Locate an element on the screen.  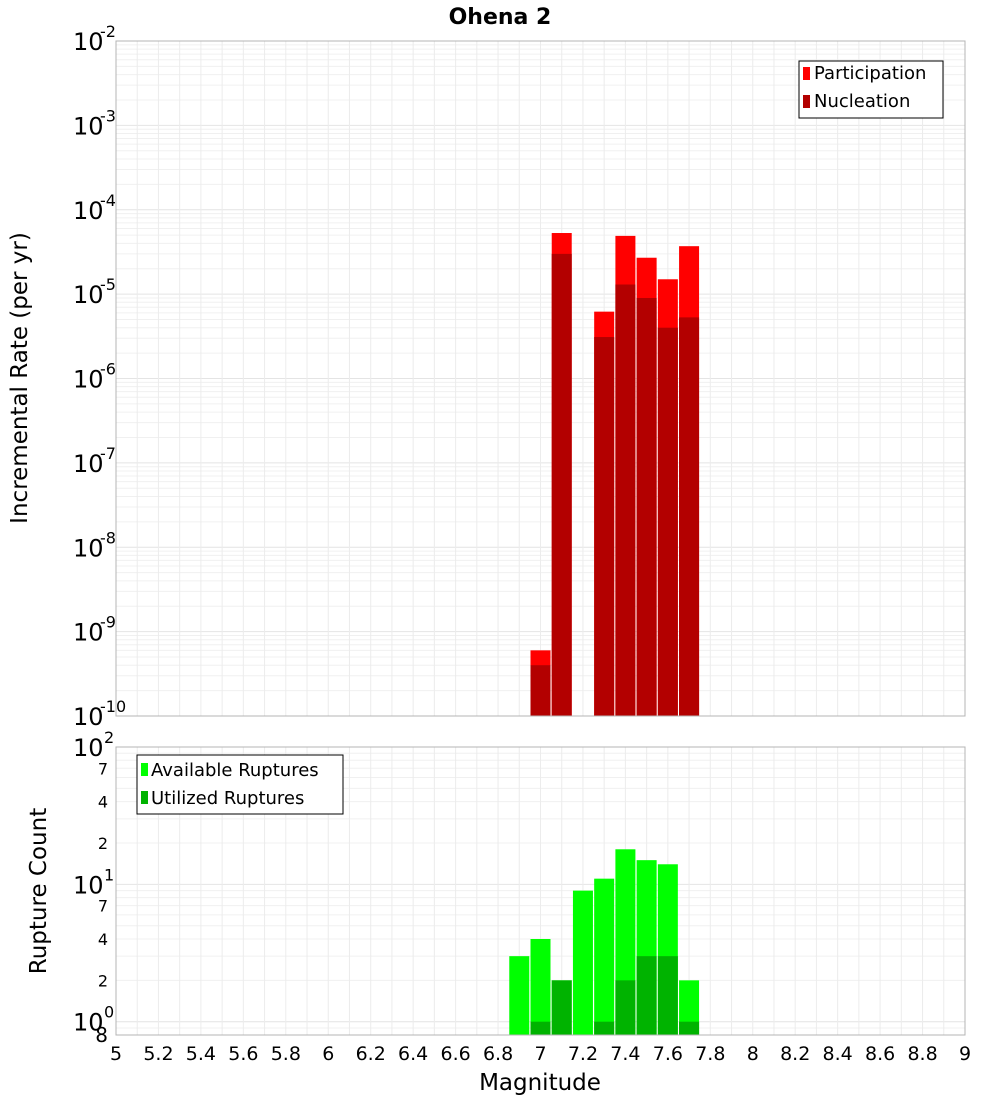
bar-utilized-ruptures-7.5 is located at coordinates (646, 995).